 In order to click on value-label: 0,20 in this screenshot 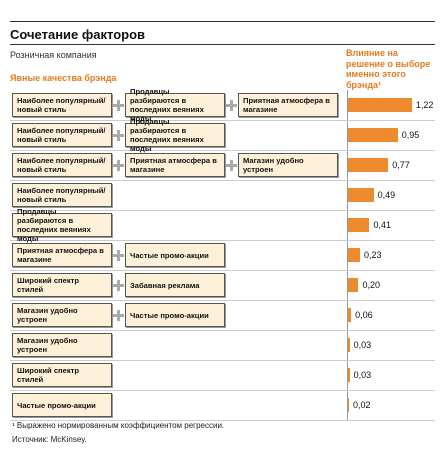, I will do `click(371, 285)`.